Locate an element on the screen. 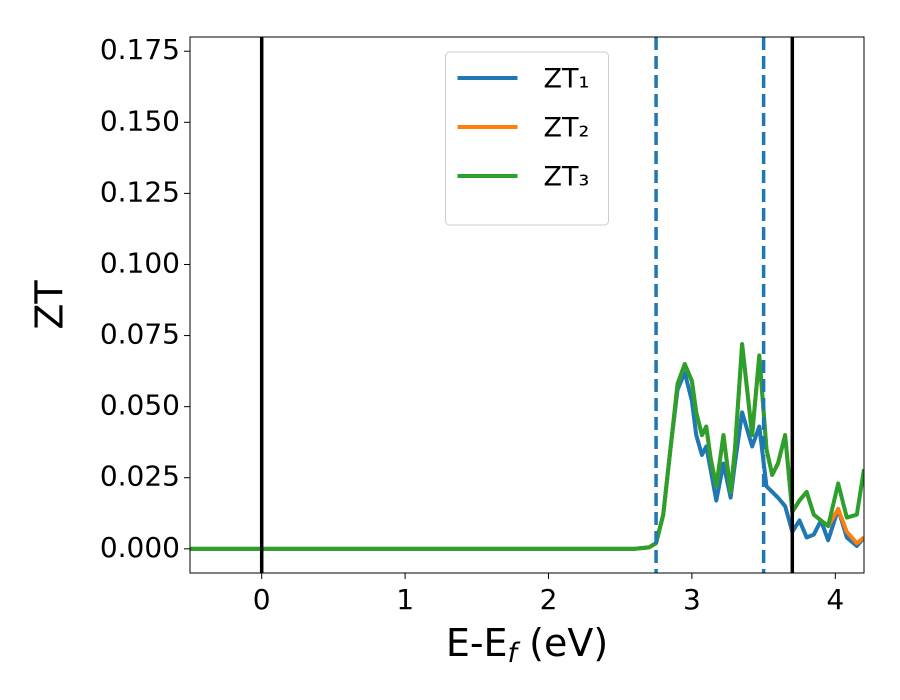 The width and height of the screenshot is (900, 700). x-tick-label: 2 is located at coordinates (549, 599).